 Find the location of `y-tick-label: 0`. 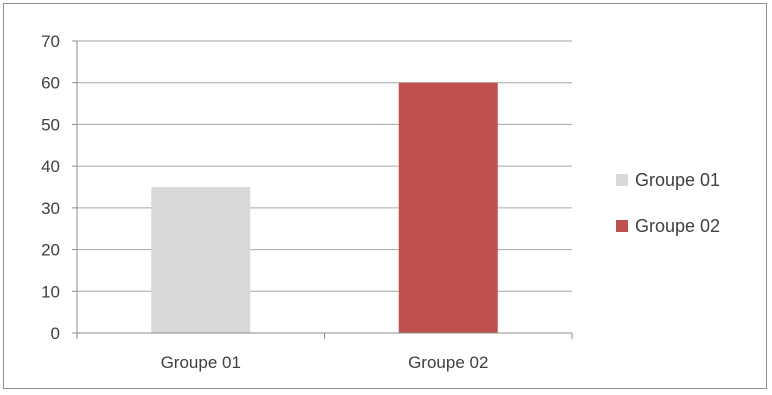

y-tick-label: 0 is located at coordinates (55, 333).